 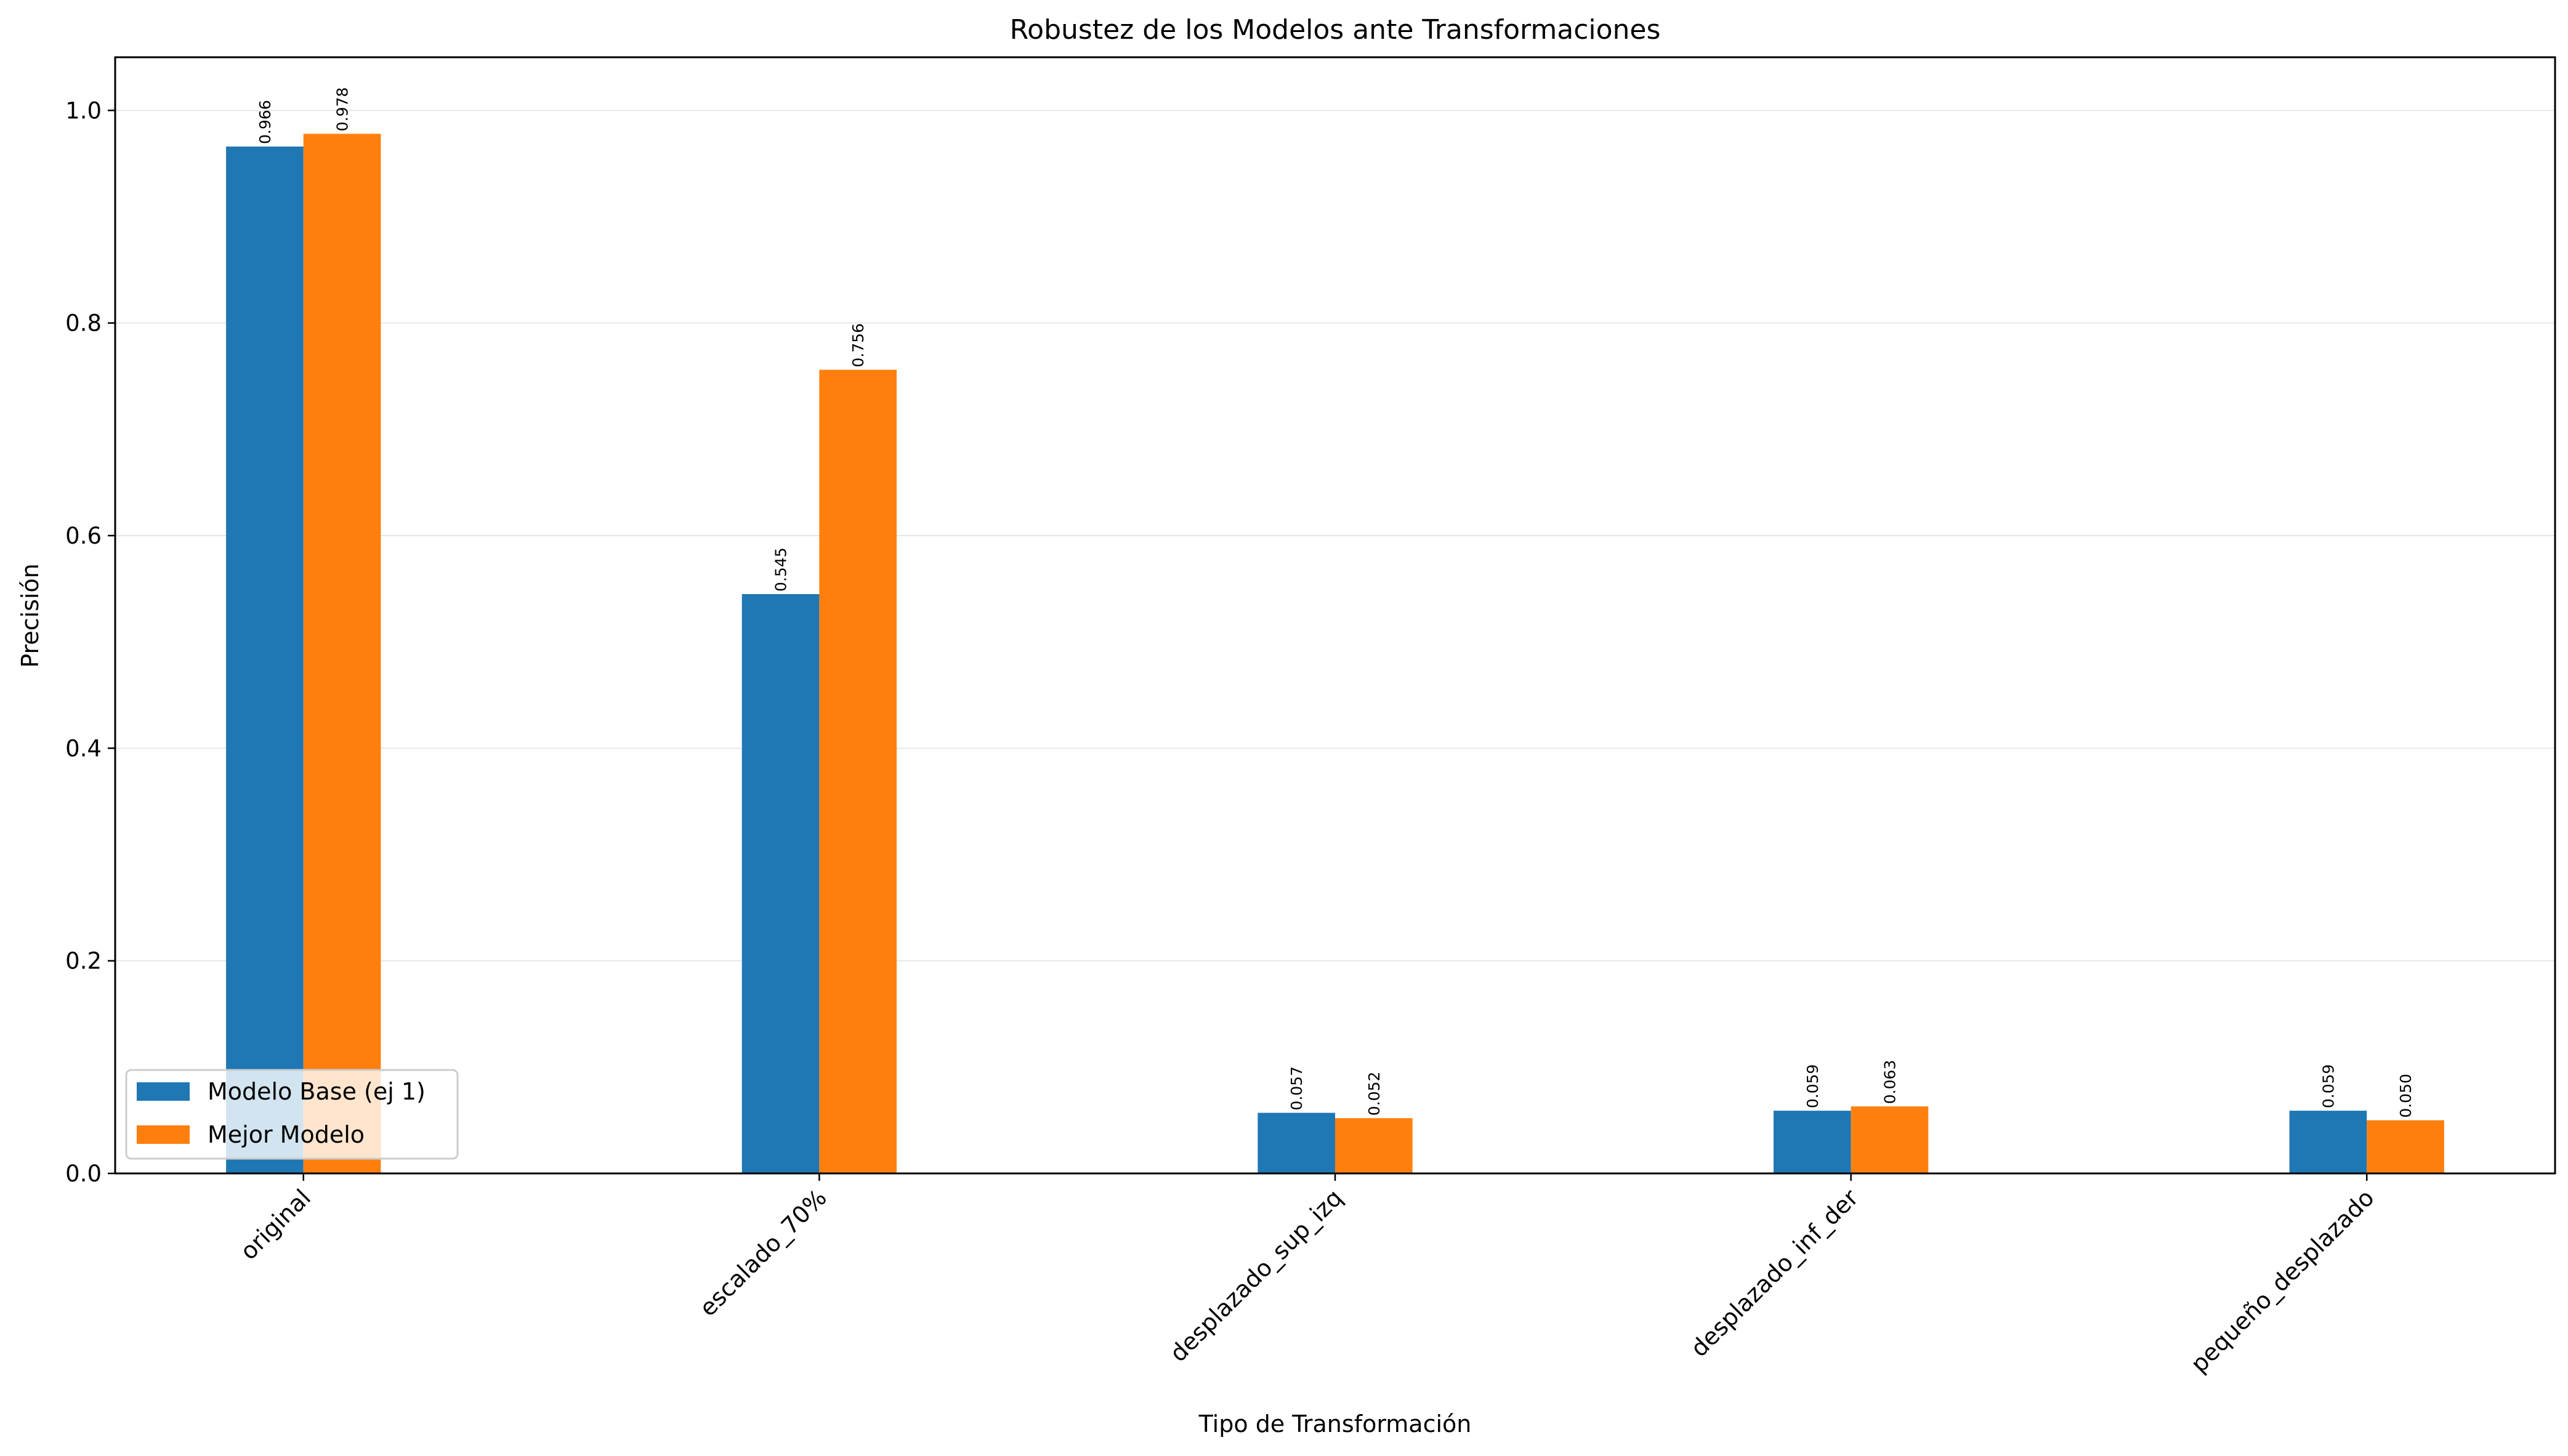 What do you see at coordinates (286, 1134) in the screenshot?
I see `legend-label-mejor-modelo: Mejor Modelo` at bounding box center [286, 1134].